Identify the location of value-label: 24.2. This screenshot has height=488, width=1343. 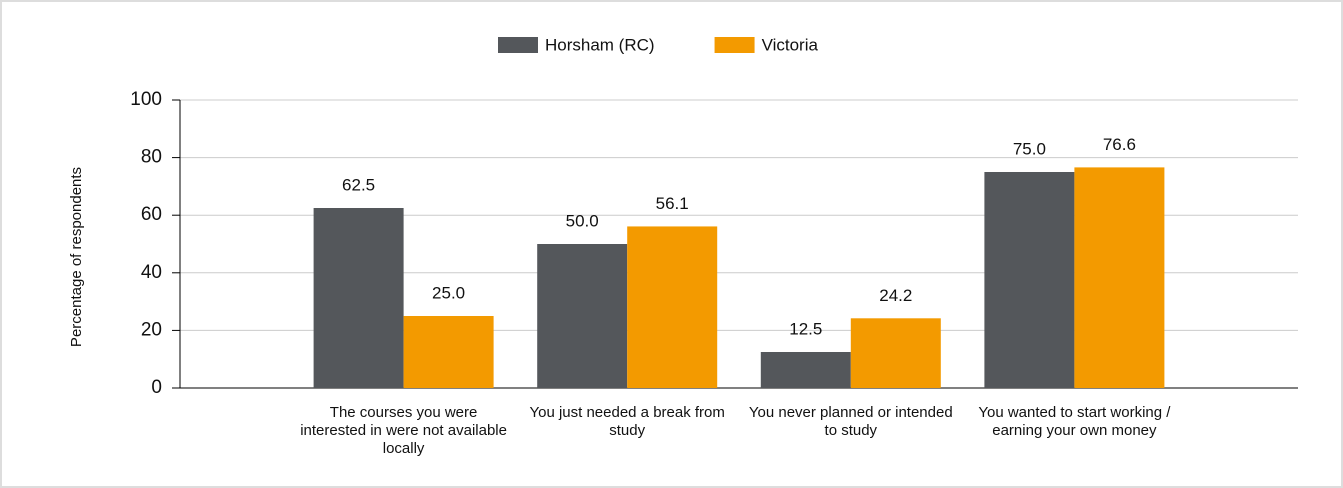
(895, 295).